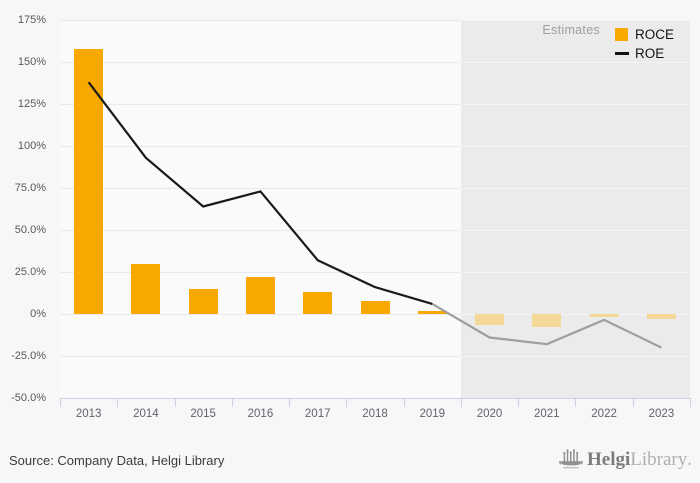  Describe the element at coordinates (260, 295) in the screenshot. I see `bar-2016` at that location.